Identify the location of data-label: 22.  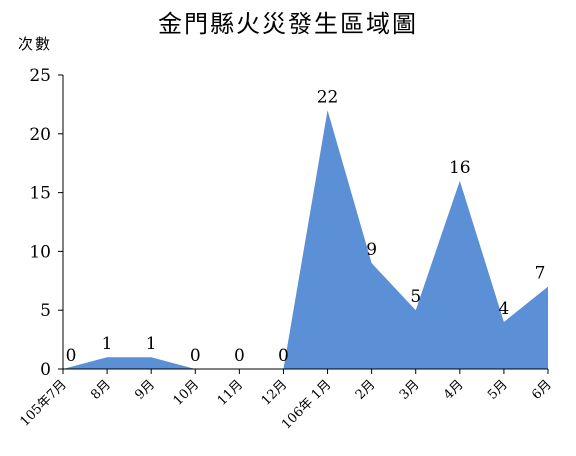
(328, 97).